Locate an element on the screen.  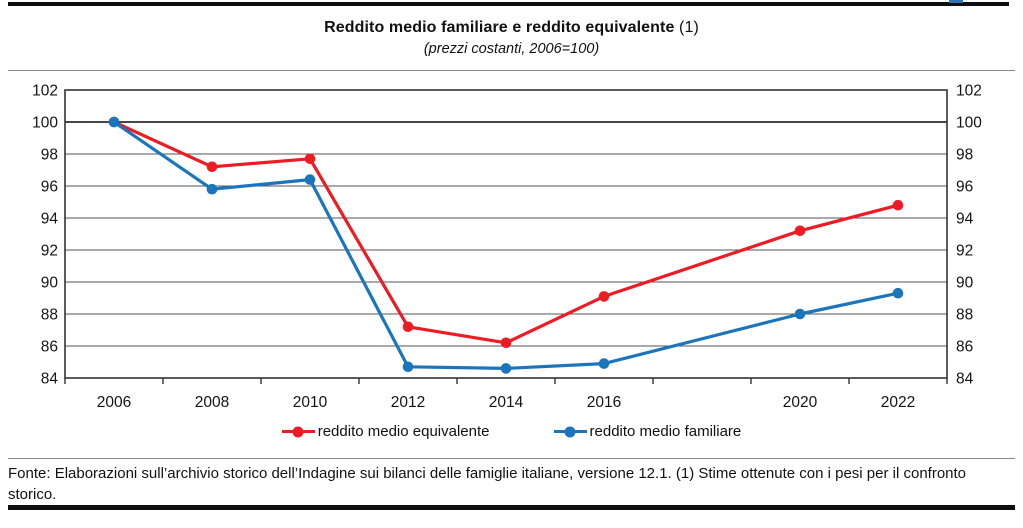
svg-text: 2020 is located at coordinates (800, 402).